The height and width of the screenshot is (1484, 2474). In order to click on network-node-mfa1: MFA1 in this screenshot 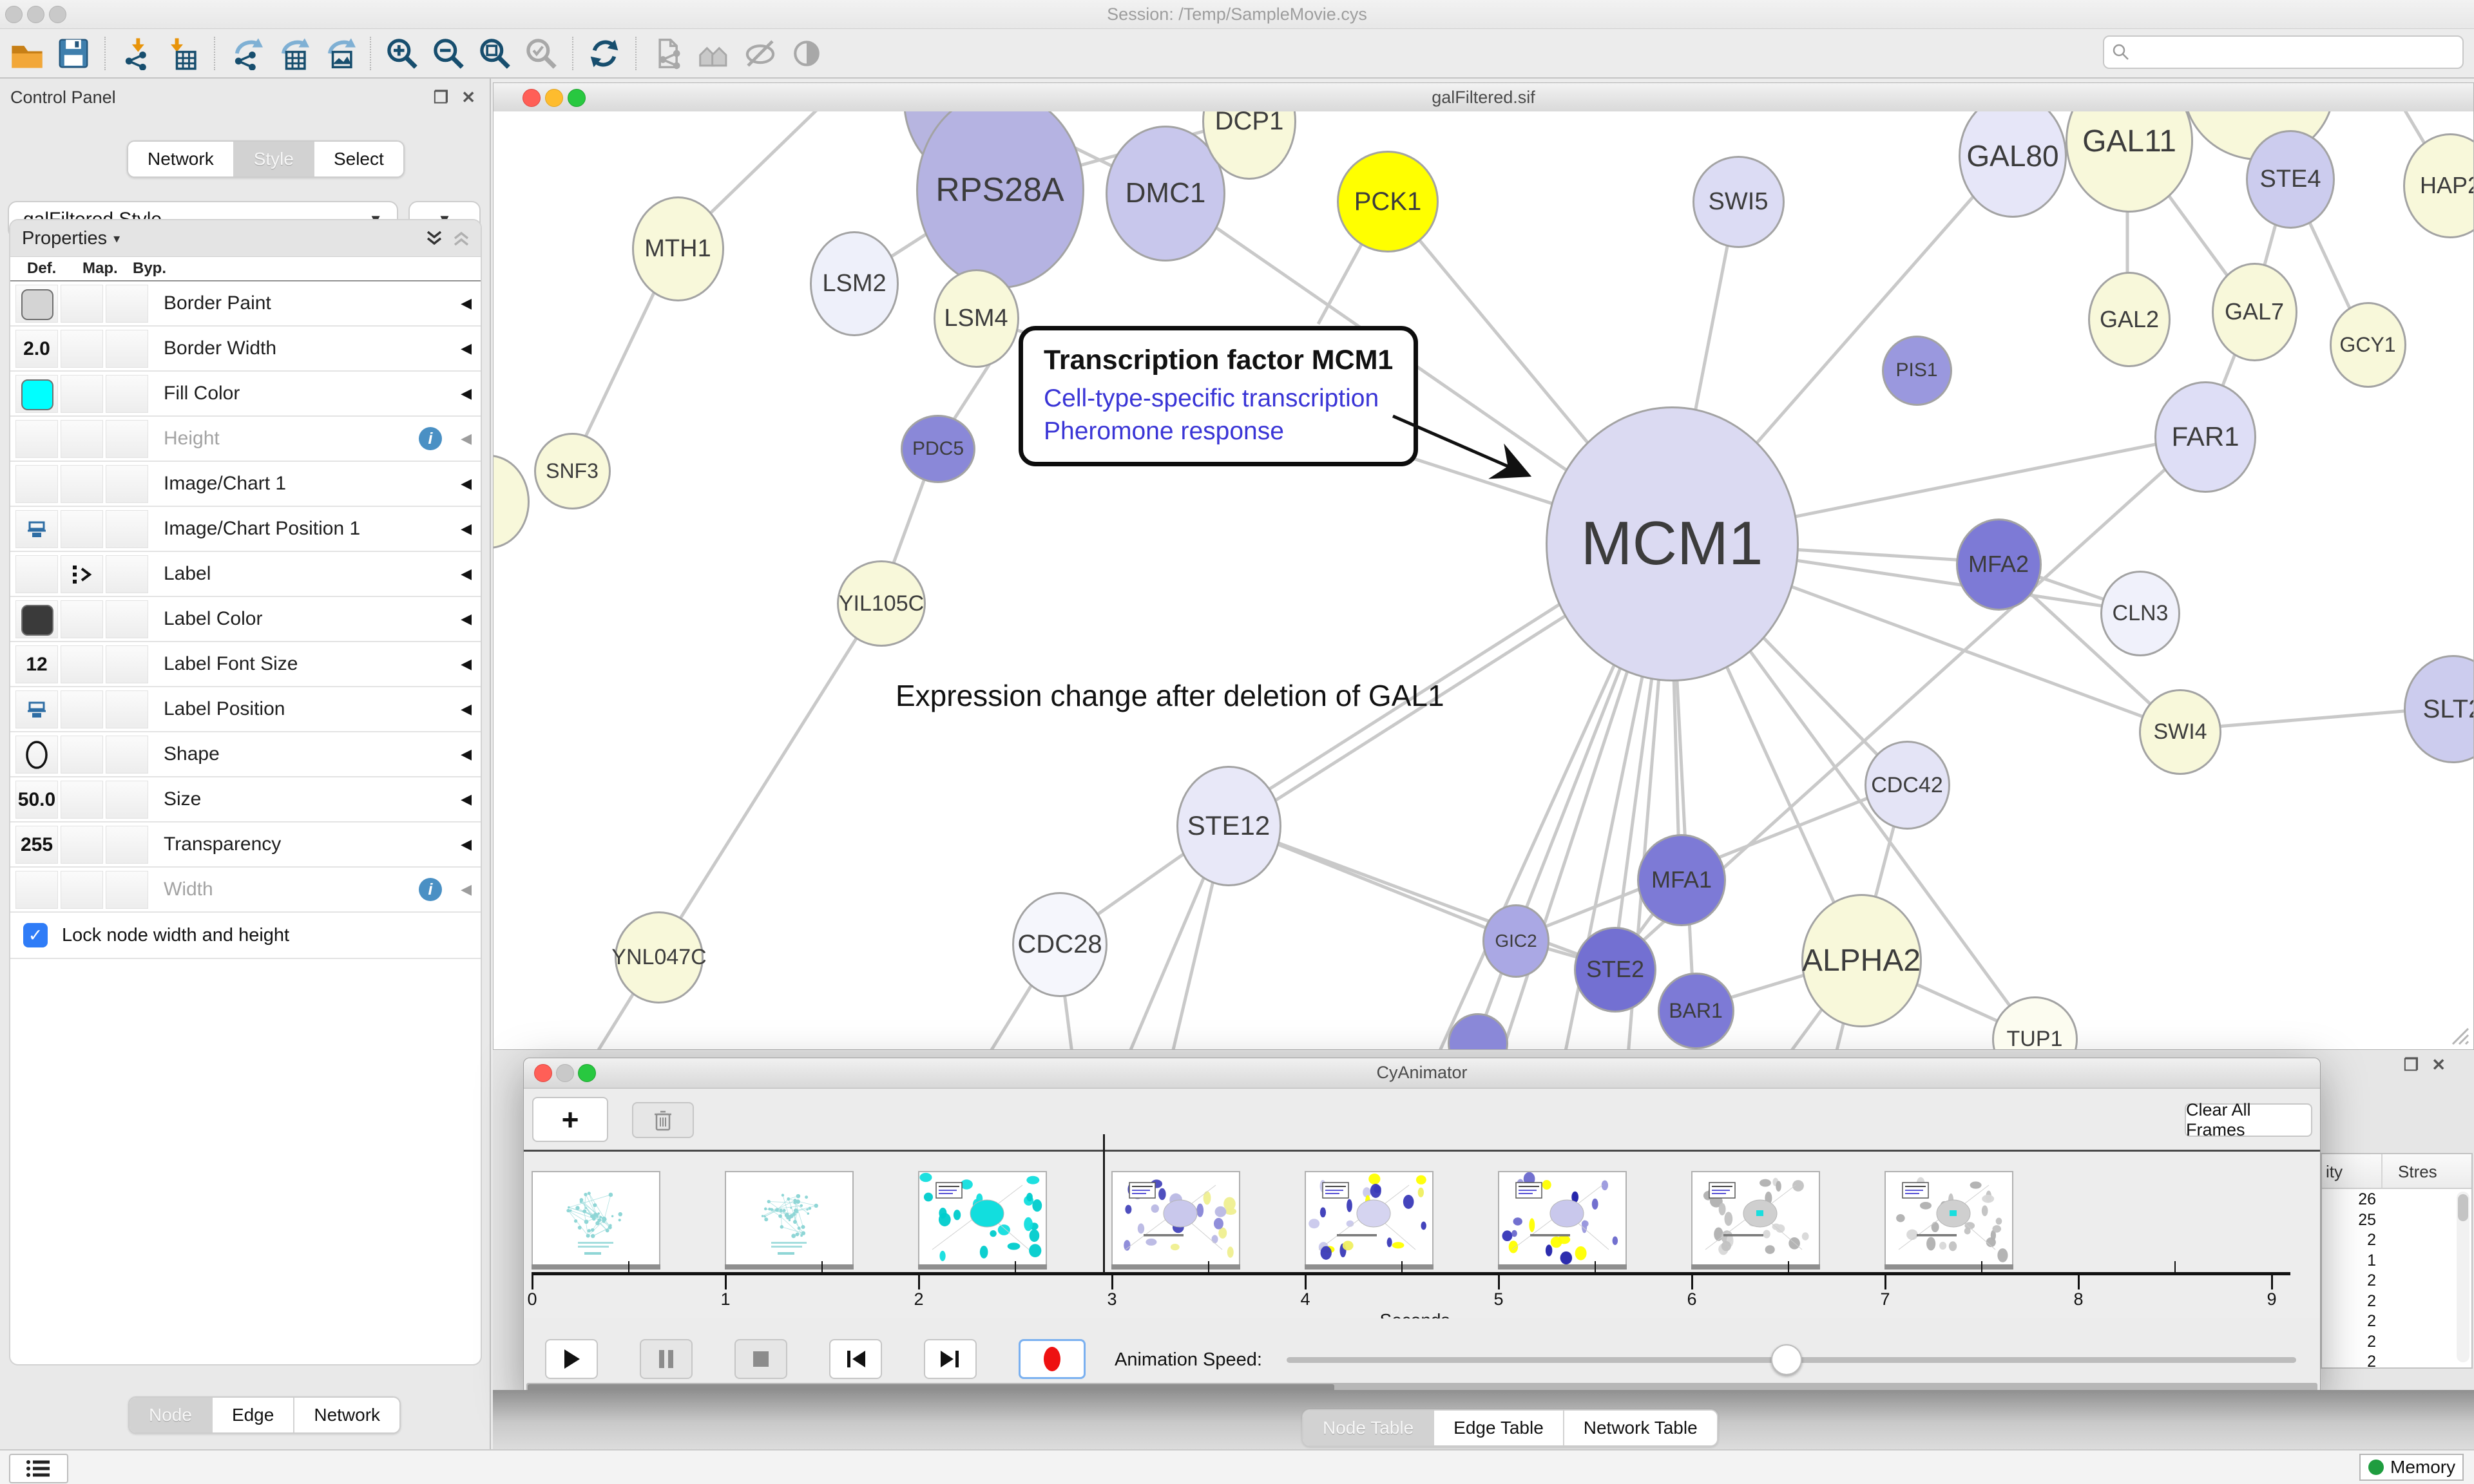, I will do `click(1681, 880)`.